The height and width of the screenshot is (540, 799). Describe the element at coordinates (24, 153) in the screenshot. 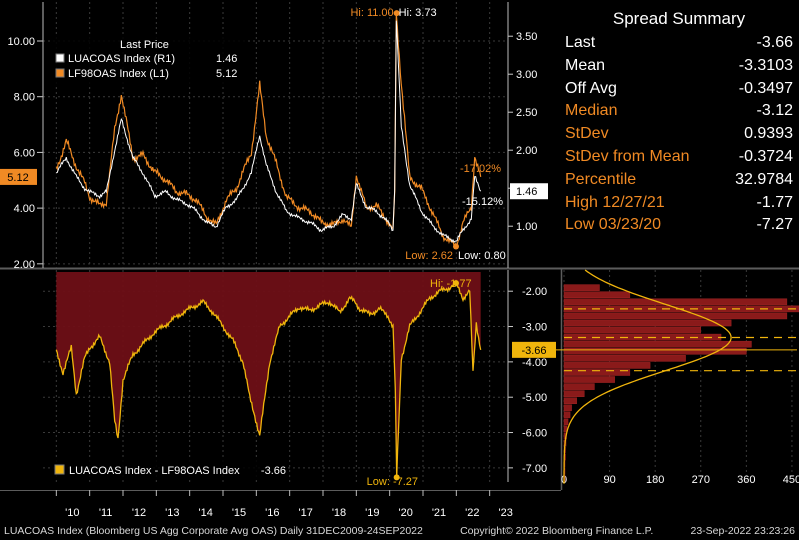

I see `left-axis-tick-label: 6.00` at that location.